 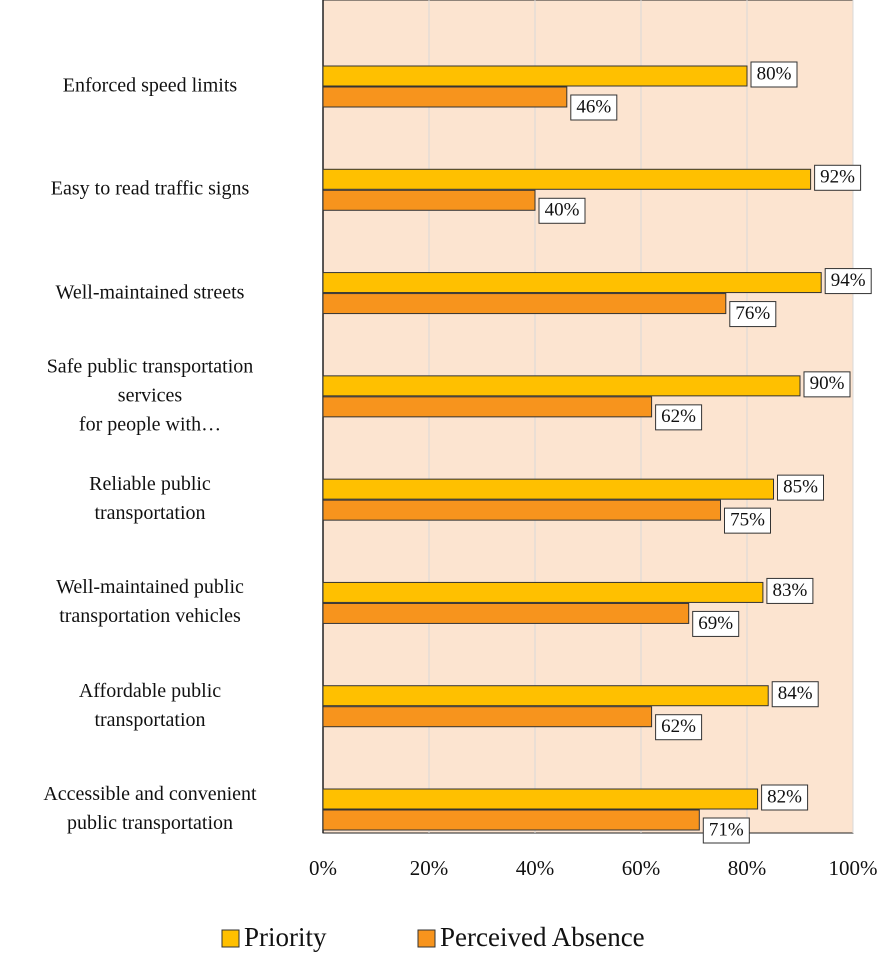 I want to click on category-label: Easy to read traffic signs, so click(x=150, y=188).